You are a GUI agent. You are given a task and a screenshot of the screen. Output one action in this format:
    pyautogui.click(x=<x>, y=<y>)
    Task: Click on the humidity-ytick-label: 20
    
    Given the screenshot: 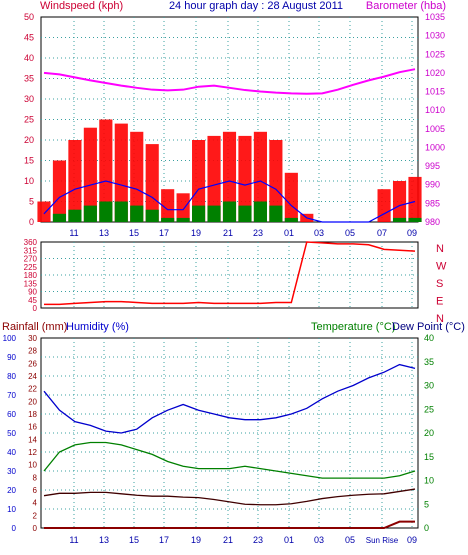 What is the action you would take?
    pyautogui.click(x=11, y=490)
    